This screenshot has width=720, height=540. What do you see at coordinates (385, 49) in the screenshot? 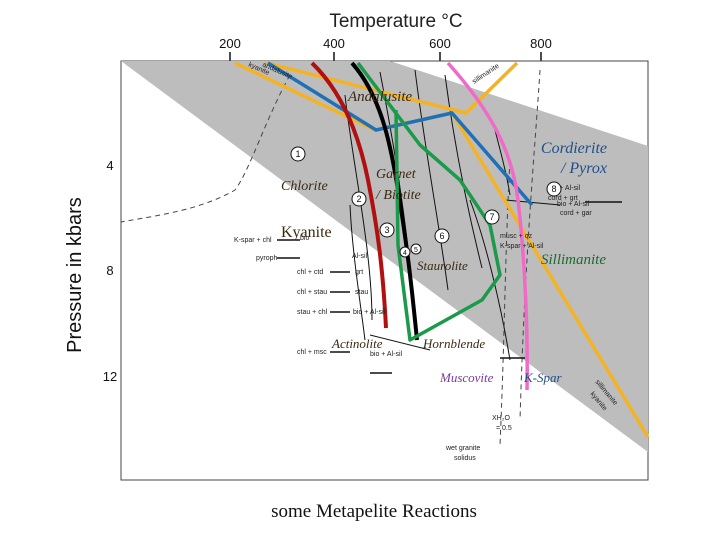
I see `temperature-axis: 200 400 600 800` at bounding box center [385, 49].